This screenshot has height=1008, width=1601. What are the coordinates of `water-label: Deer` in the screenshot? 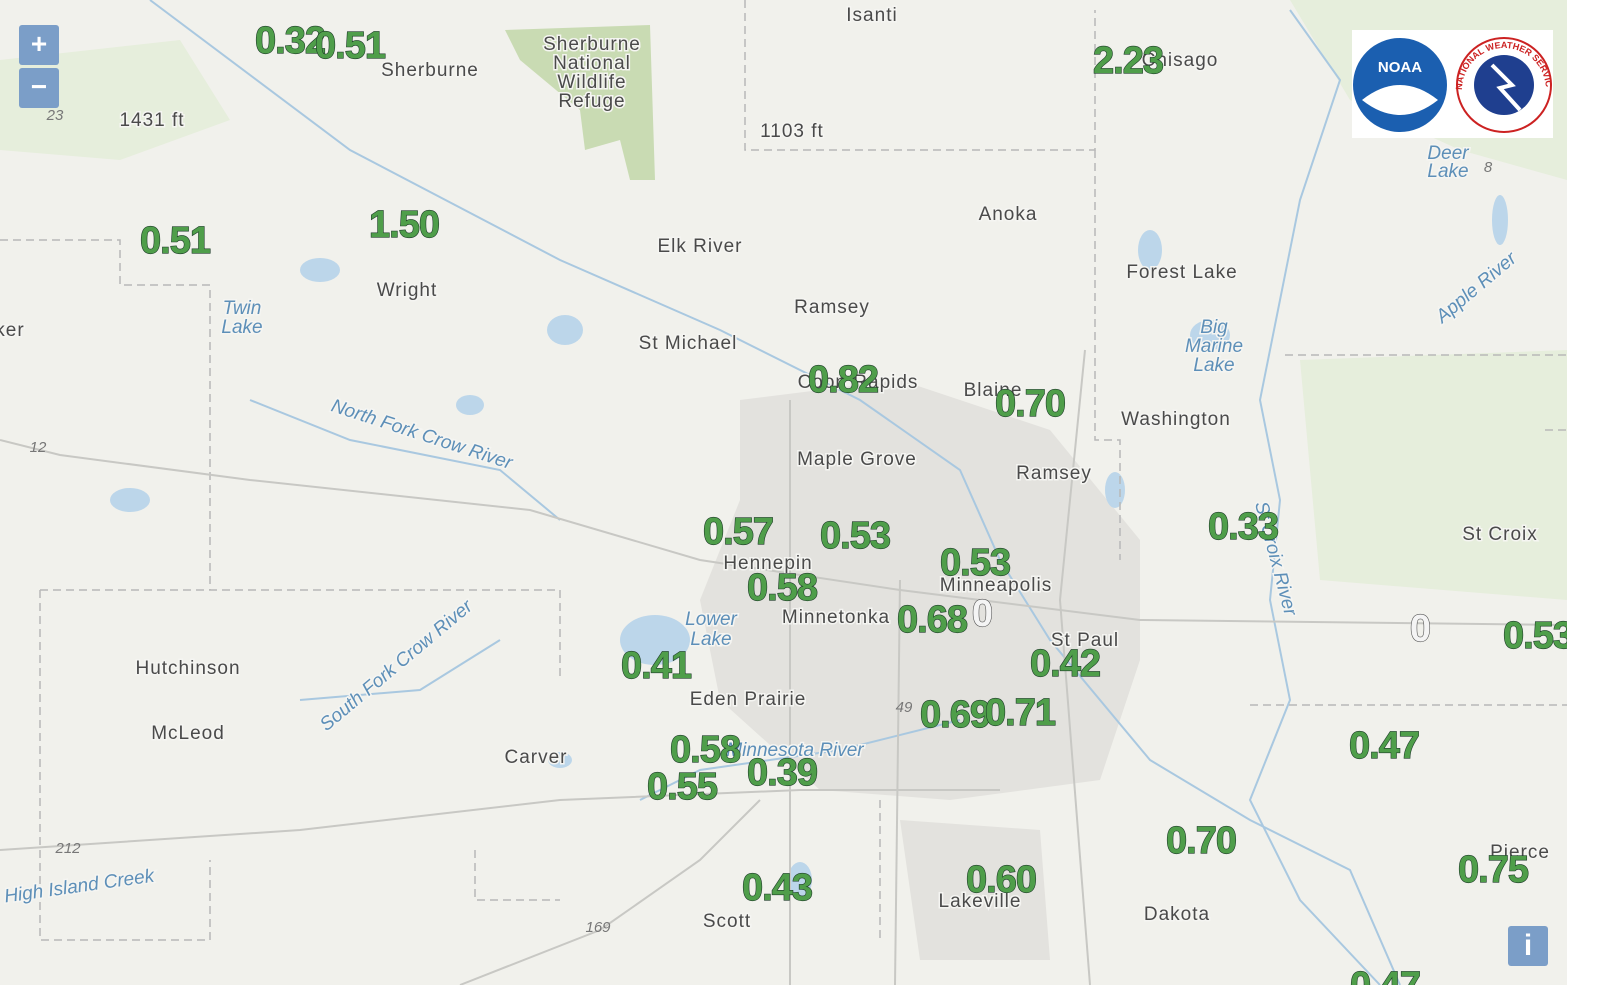 It's located at (1448, 153).